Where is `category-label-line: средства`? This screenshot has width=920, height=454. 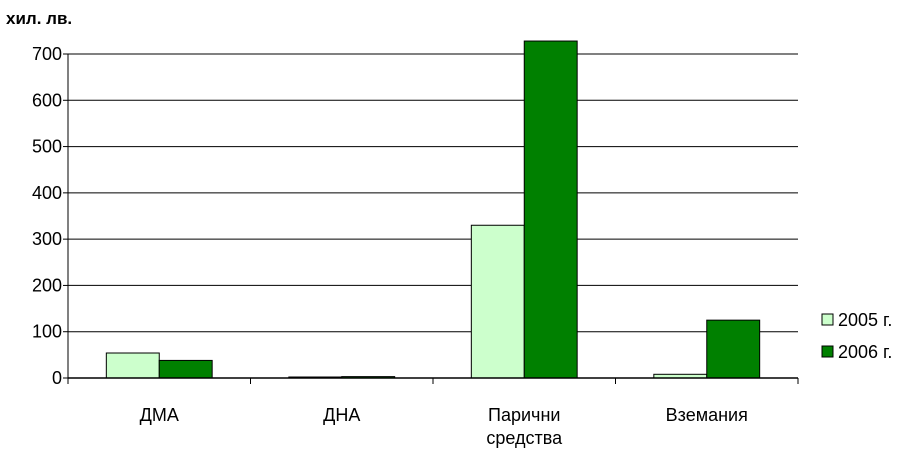 category-label-line: средства is located at coordinates (524, 438).